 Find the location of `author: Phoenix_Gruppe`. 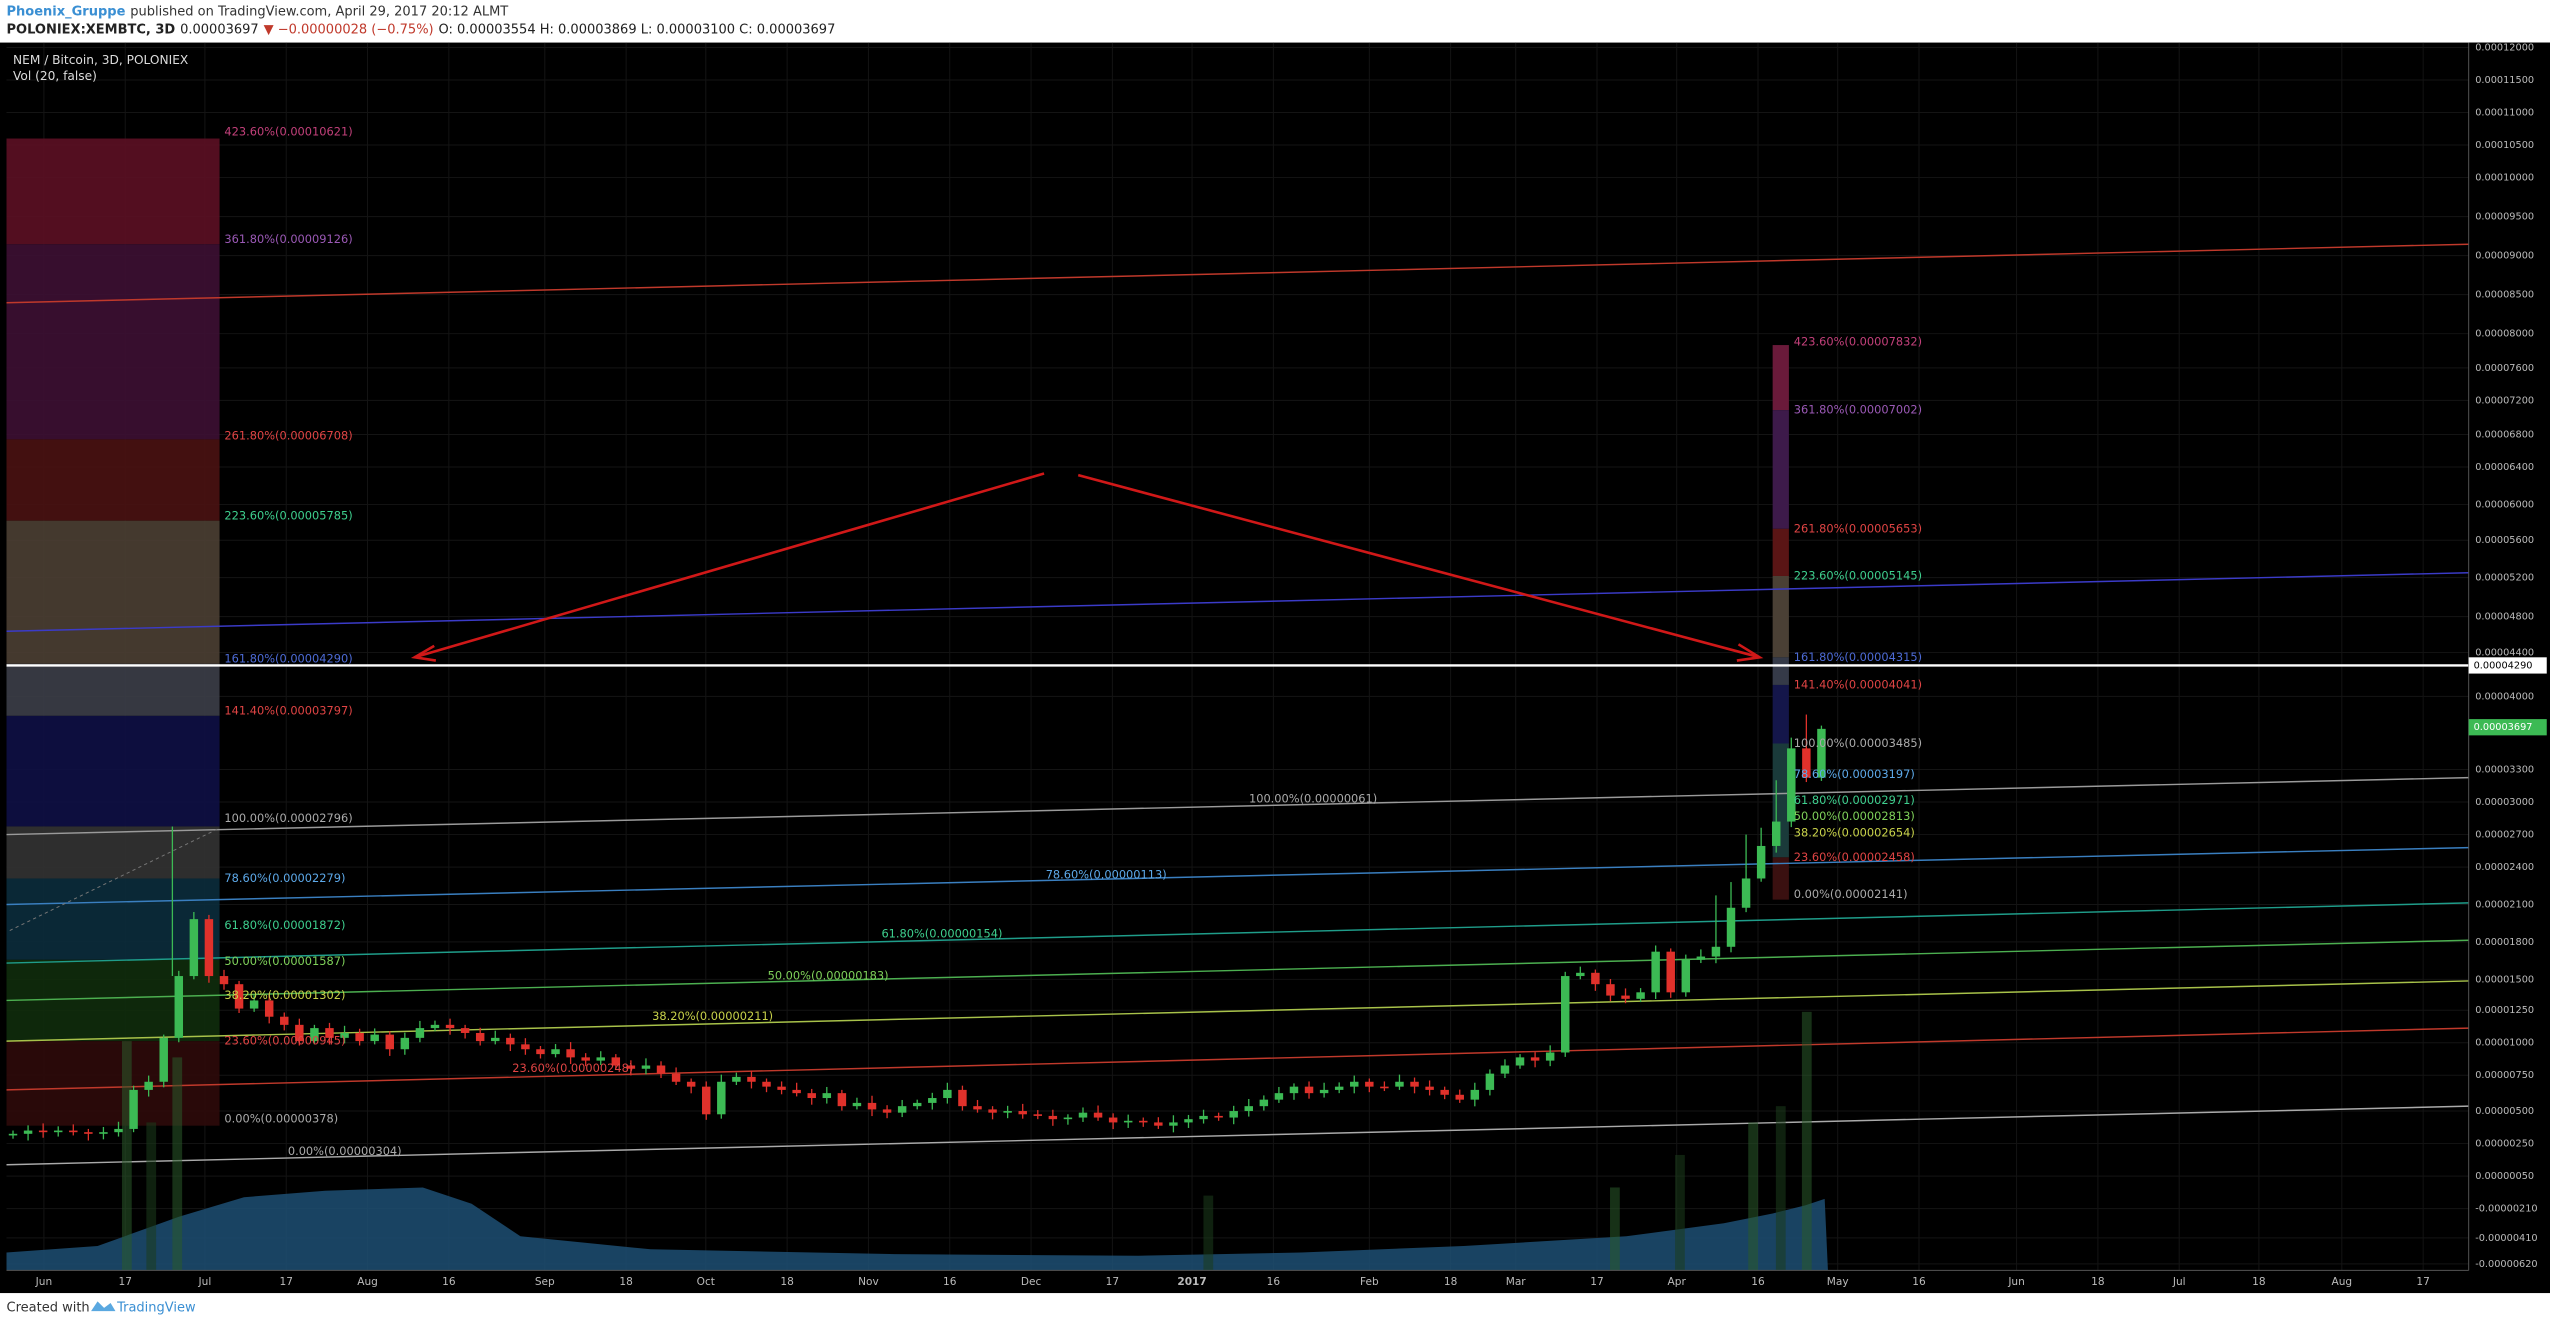

author: Phoenix_Gruppe is located at coordinates (66, 11).